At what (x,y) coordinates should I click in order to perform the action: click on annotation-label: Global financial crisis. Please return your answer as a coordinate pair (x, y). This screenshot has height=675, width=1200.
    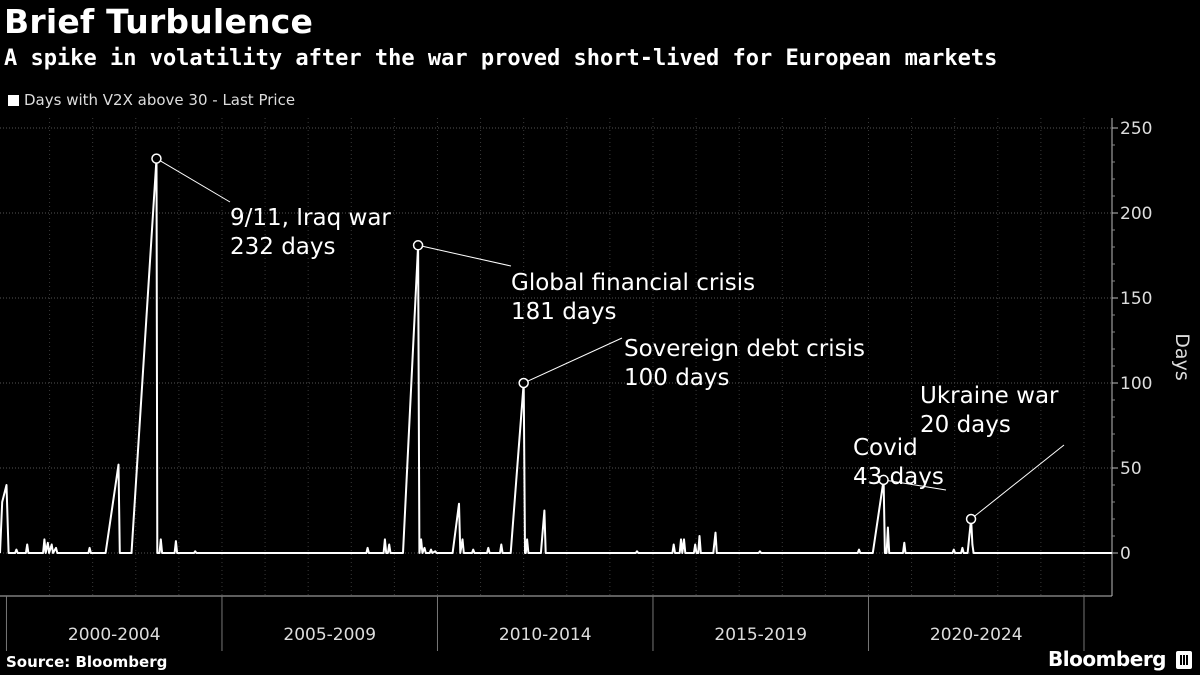
    Looking at the image, I should click on (633, 283).